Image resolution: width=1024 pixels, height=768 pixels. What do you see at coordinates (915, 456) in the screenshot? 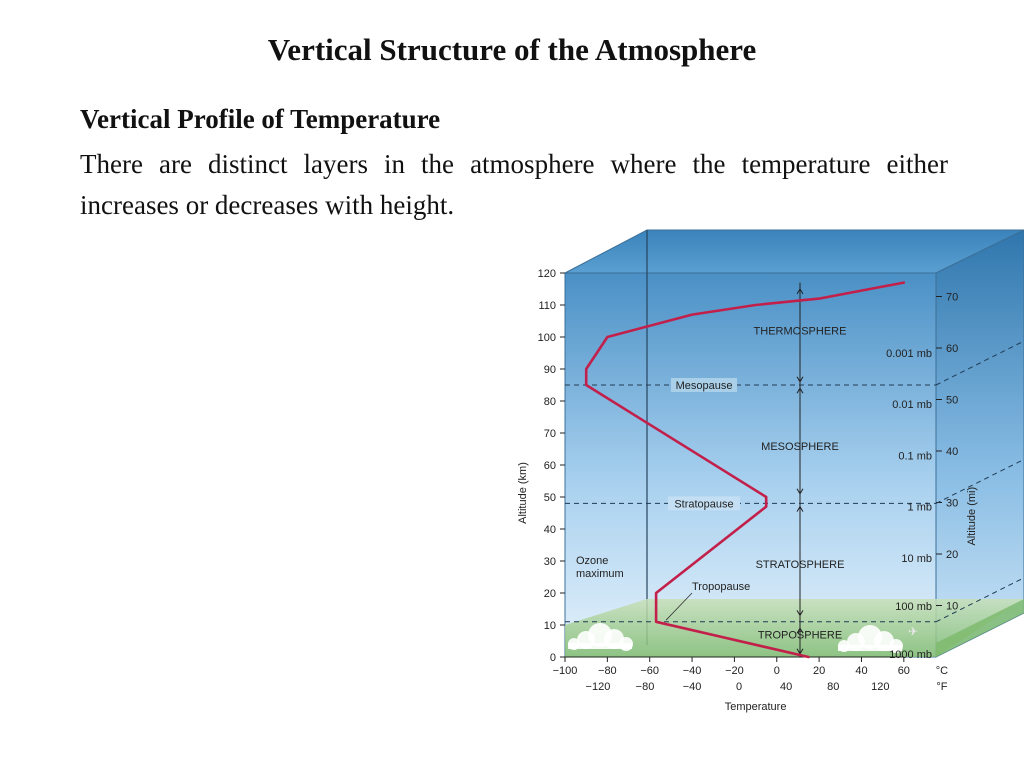
I see `pressure-label: 0.1 mb` at bounding box center [915, 456].